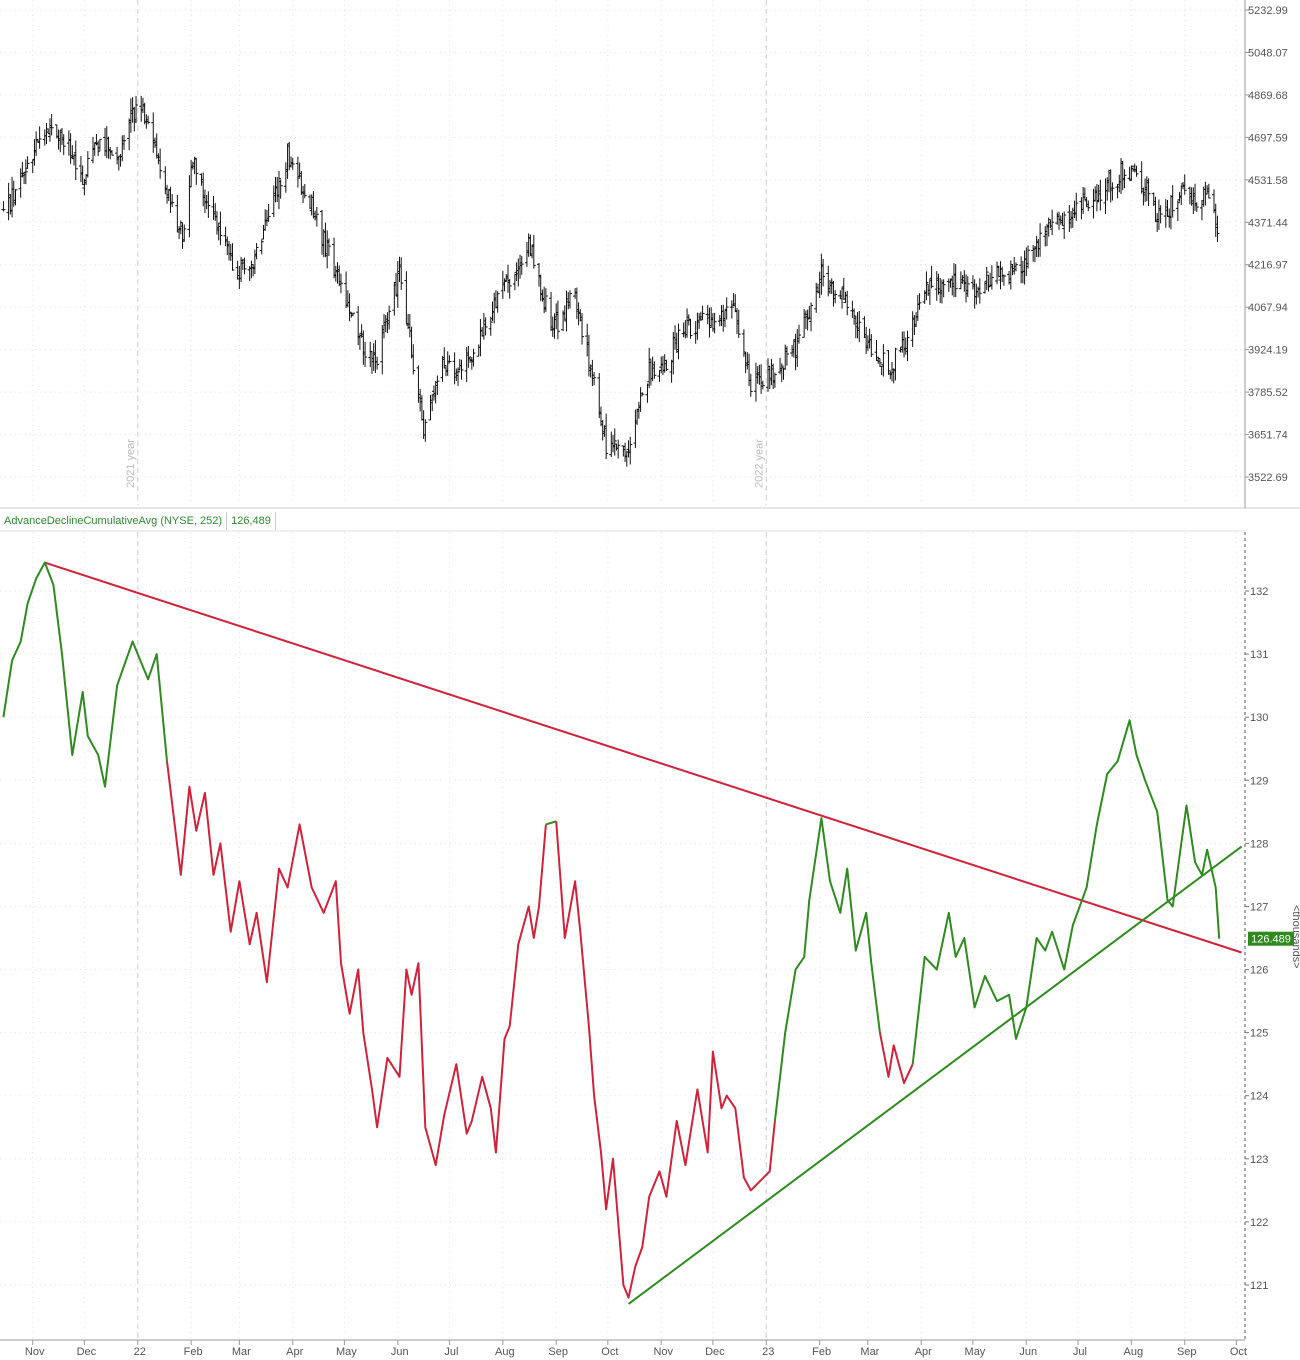  I want to click on indicator-name: AdvanceDeclineCumulativeAvg (NYSE, 252), so click(114, 521).